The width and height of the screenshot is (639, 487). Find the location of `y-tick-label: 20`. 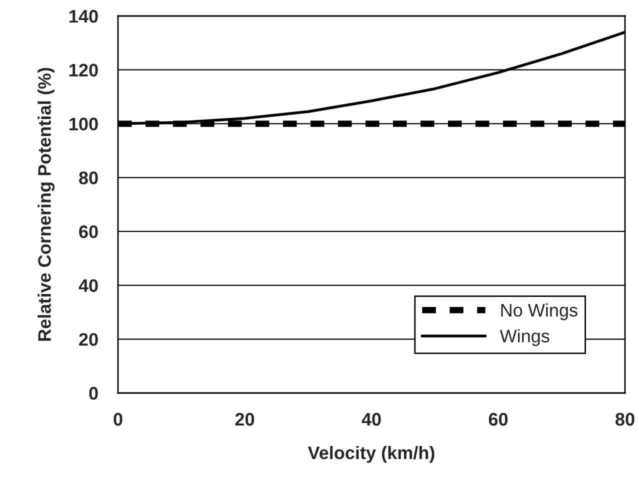

y-tick-label: 20 is located at coordinates (88, 339).